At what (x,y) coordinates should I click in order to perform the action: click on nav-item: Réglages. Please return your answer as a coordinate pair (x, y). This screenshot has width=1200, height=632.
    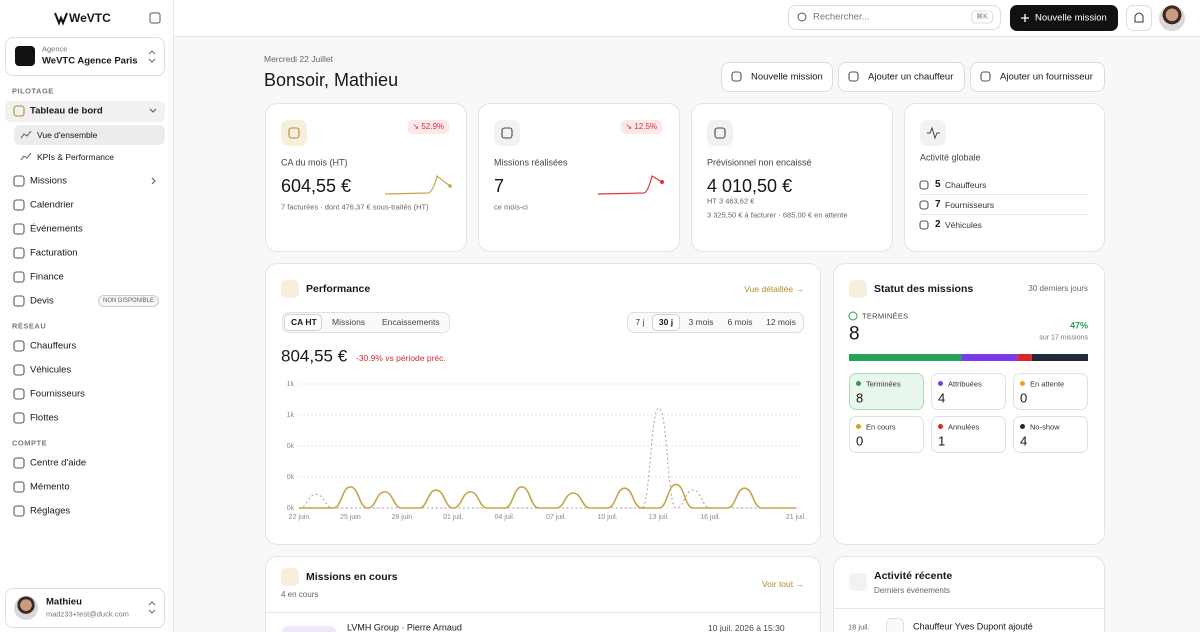
    Looking at the image, I should click on (50, 511).